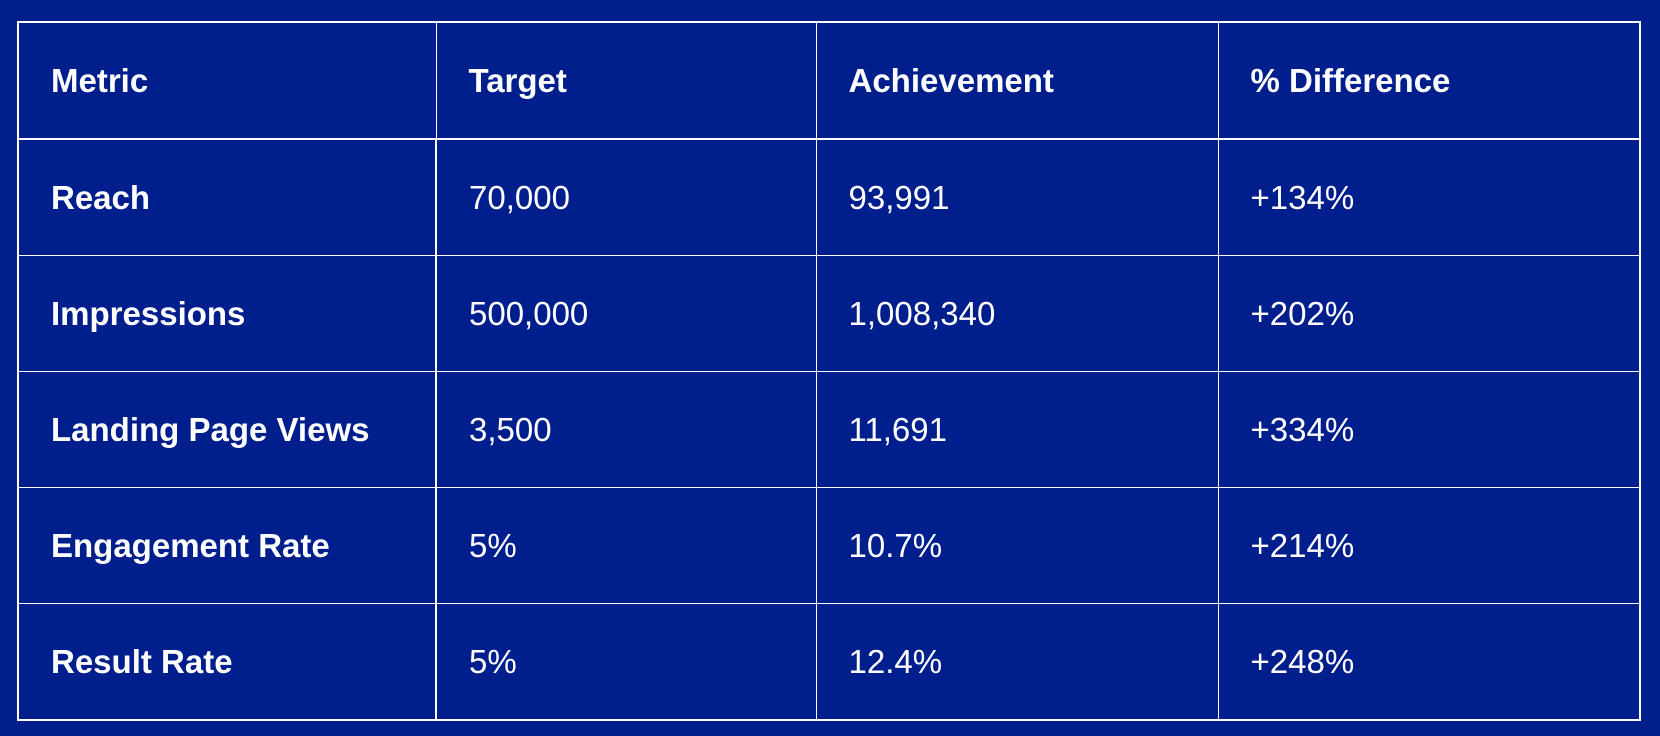 This screenshot has height=736, width=1660. I want to click on difference-cell: +334%, so click(1429, 429).